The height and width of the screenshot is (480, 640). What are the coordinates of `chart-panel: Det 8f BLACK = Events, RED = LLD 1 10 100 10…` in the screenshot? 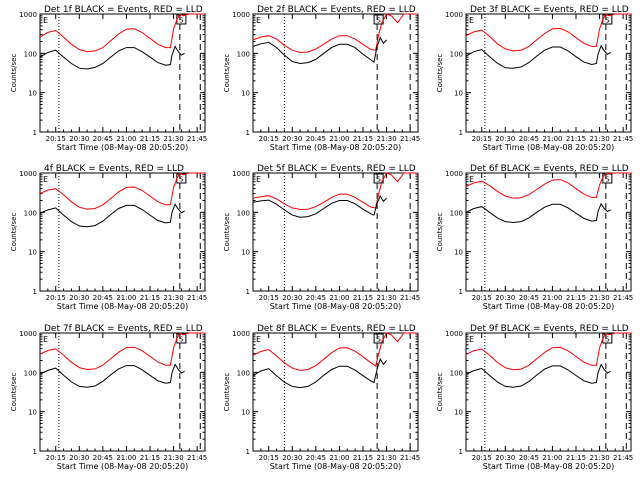 It's located at (321, 397).